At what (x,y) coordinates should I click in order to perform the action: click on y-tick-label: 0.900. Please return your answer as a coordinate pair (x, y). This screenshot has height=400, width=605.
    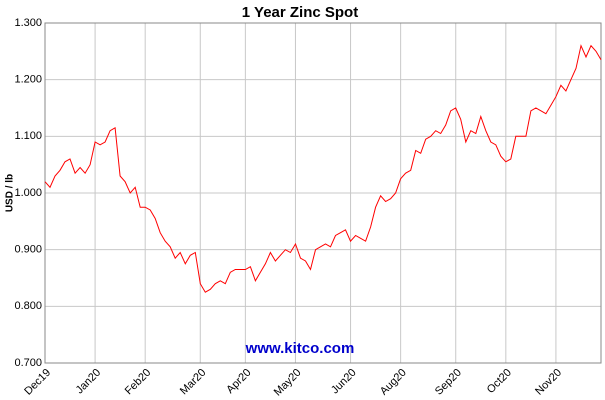
    Looking at the image, I should click on (28, 250).